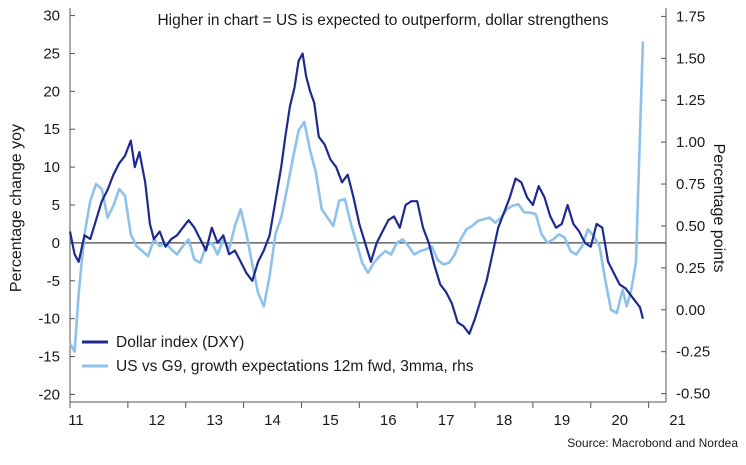 The image size is (746, 465). I want to click on x-tick-label: 12, so click(156, 420).